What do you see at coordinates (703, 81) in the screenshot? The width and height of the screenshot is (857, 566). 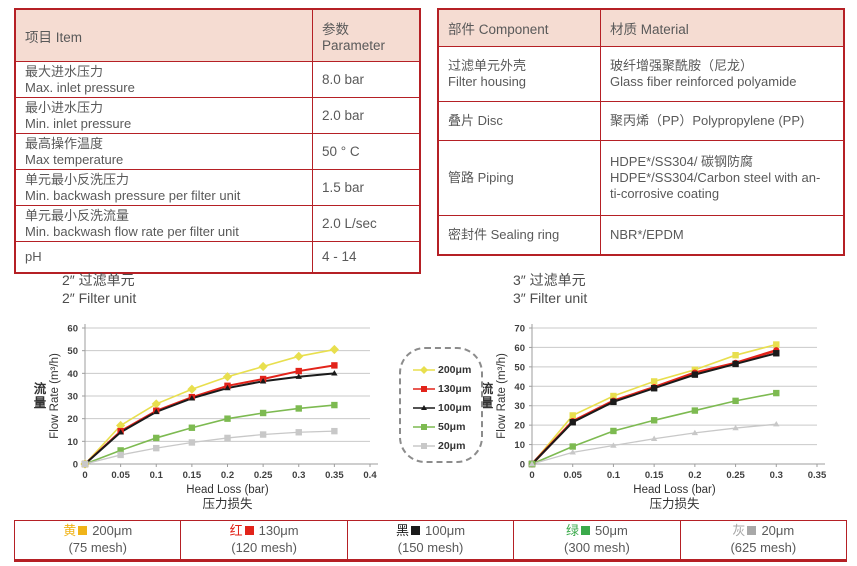 I see `material-line: Glass fiber reinforced polyamide` at bounding box center [703, 81].